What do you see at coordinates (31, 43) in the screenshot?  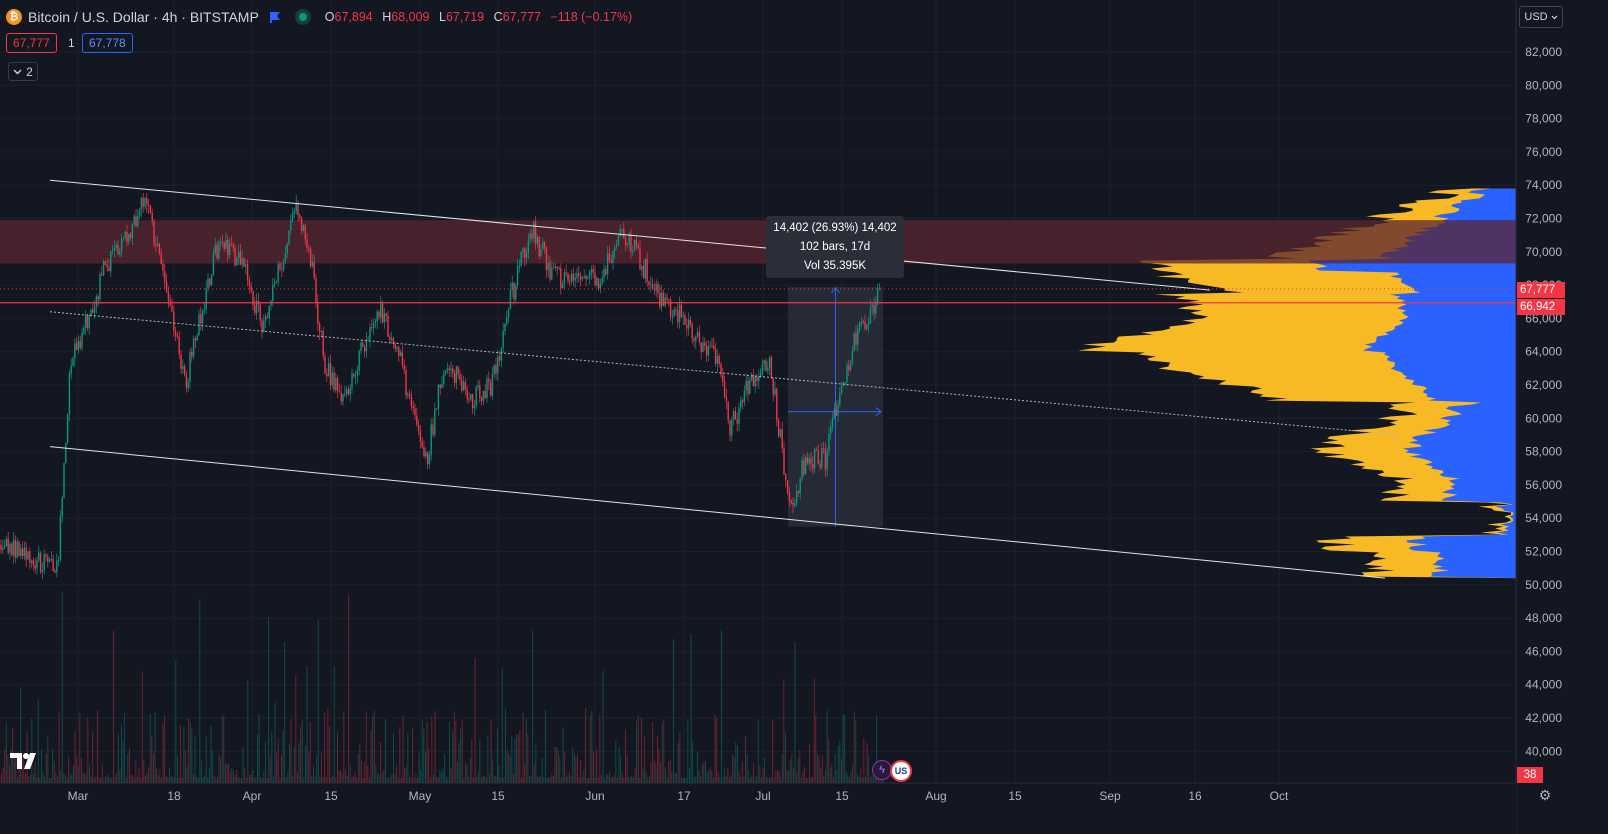 I see `sell-button: 67,777` at bounding box center [31, 43].